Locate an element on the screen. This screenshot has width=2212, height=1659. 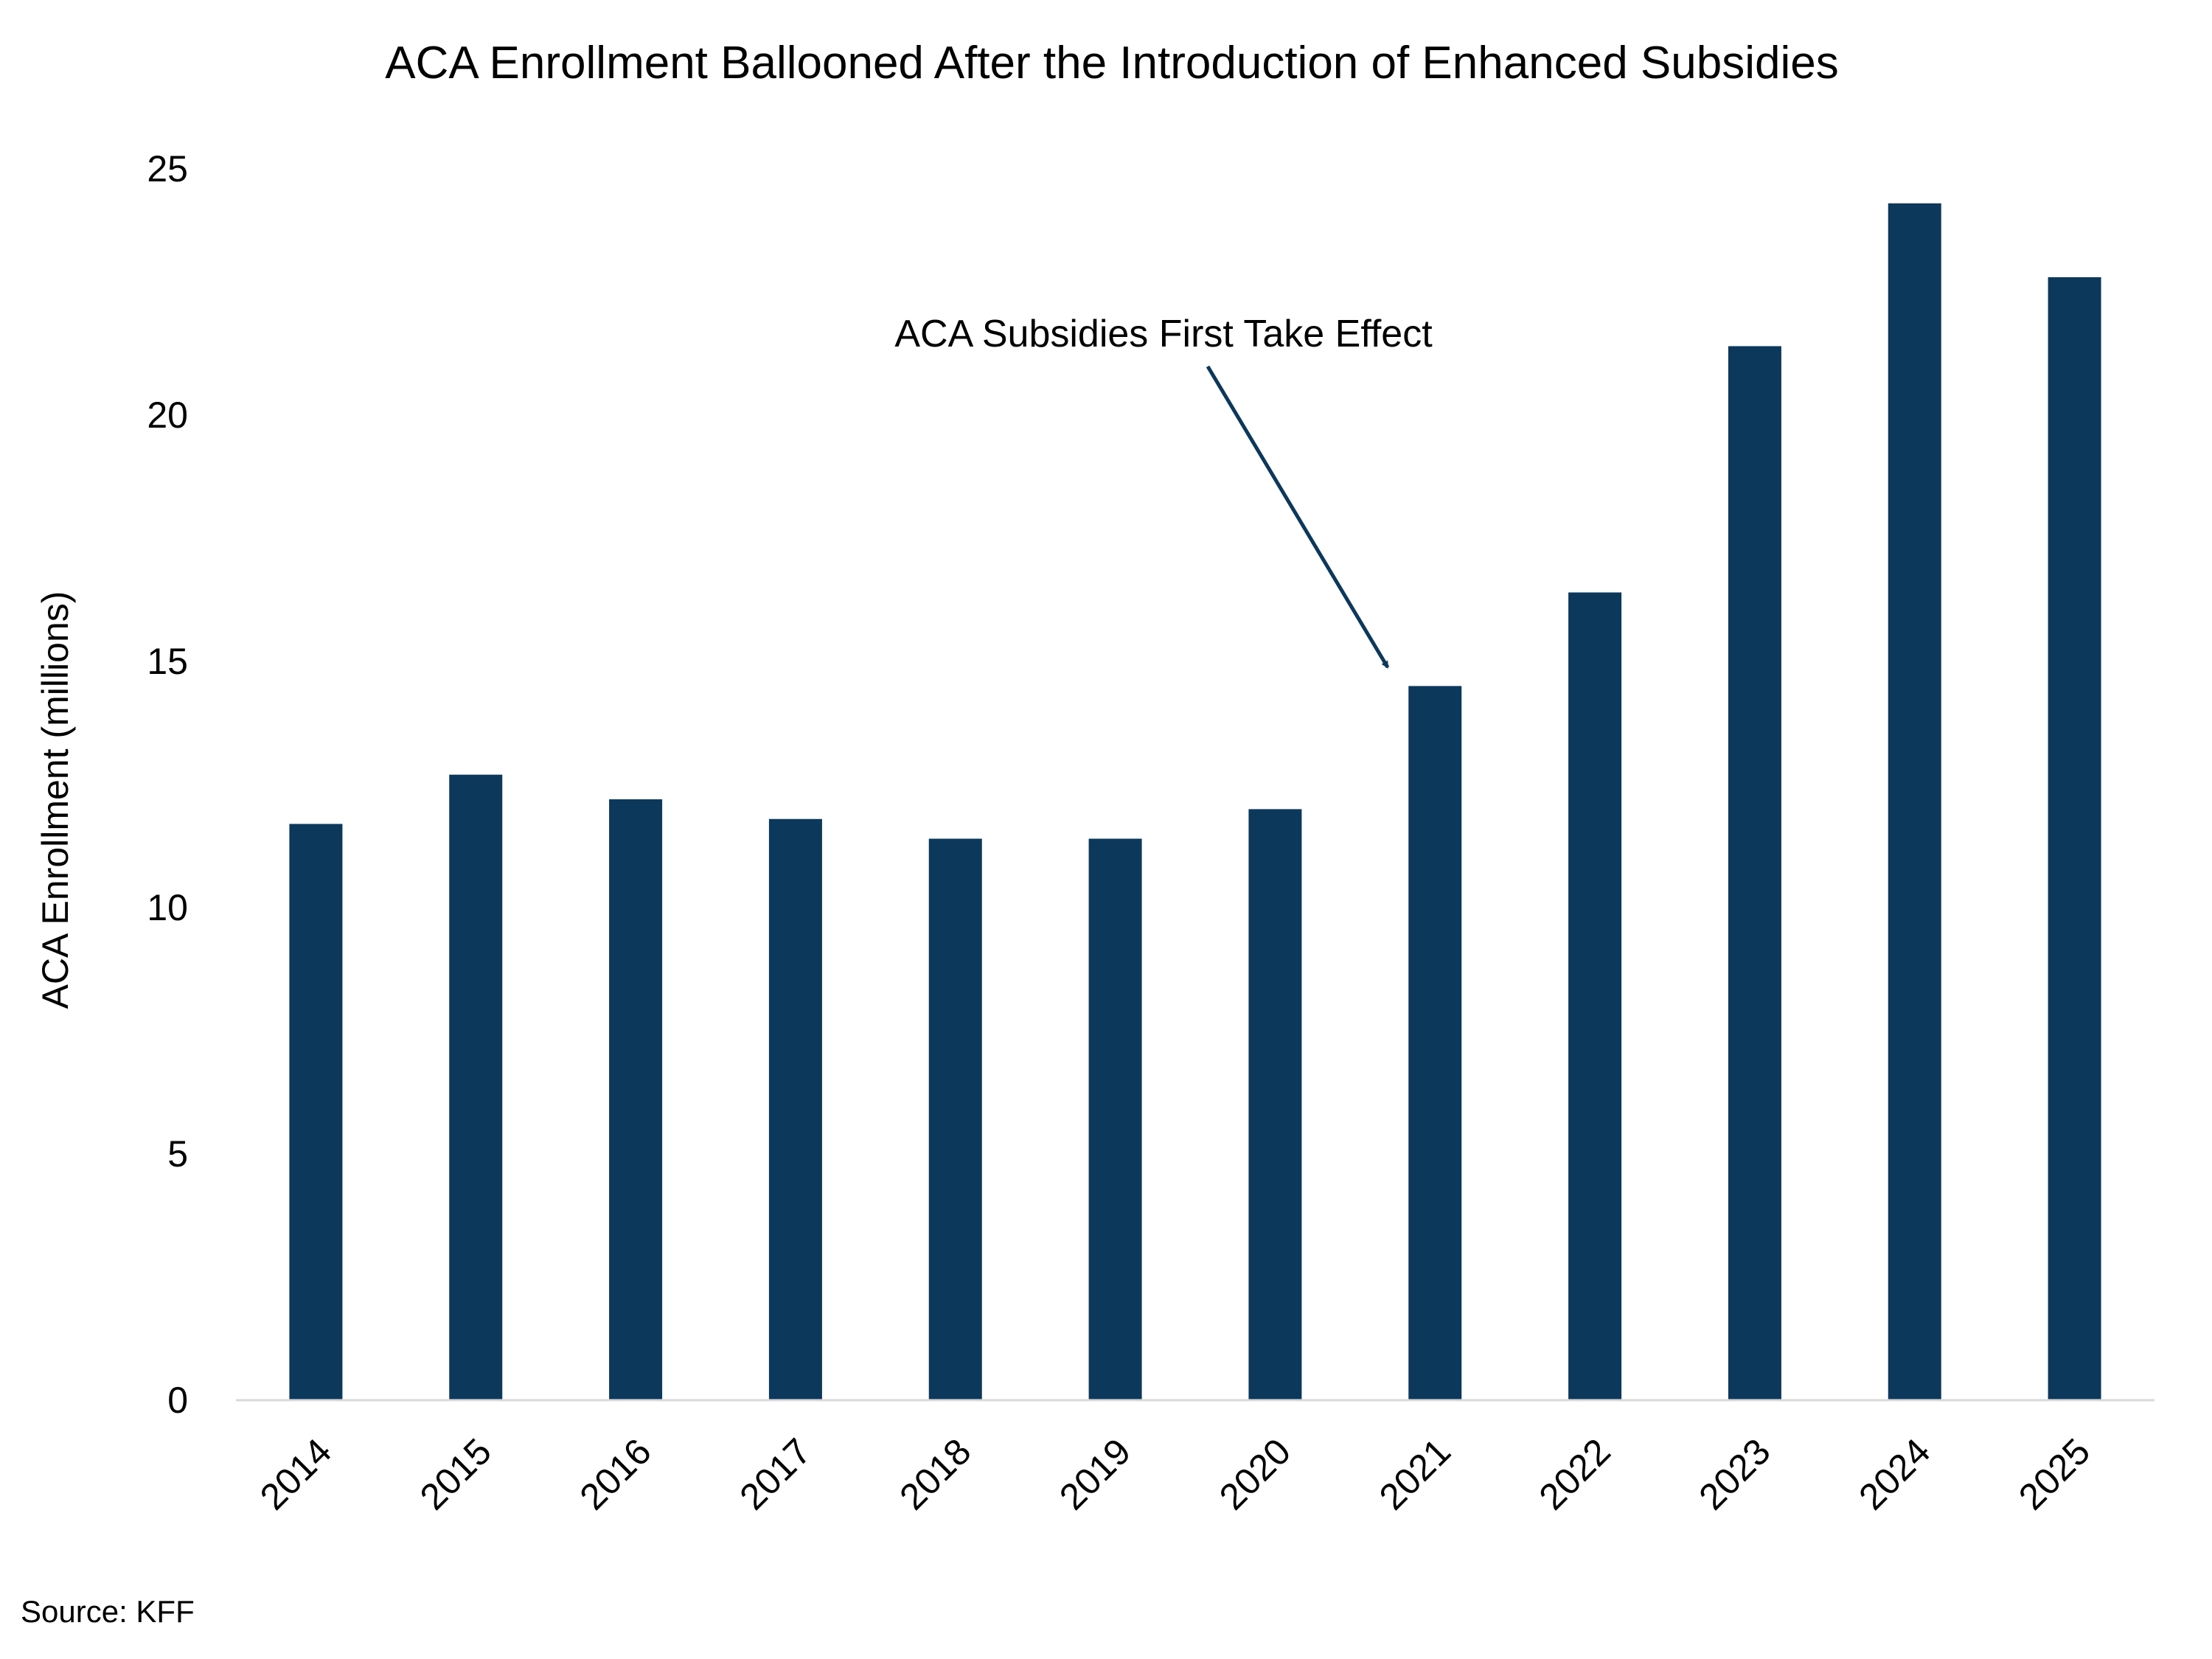
x-tick-label: 2023 is located at coordinates (1734, 1473).